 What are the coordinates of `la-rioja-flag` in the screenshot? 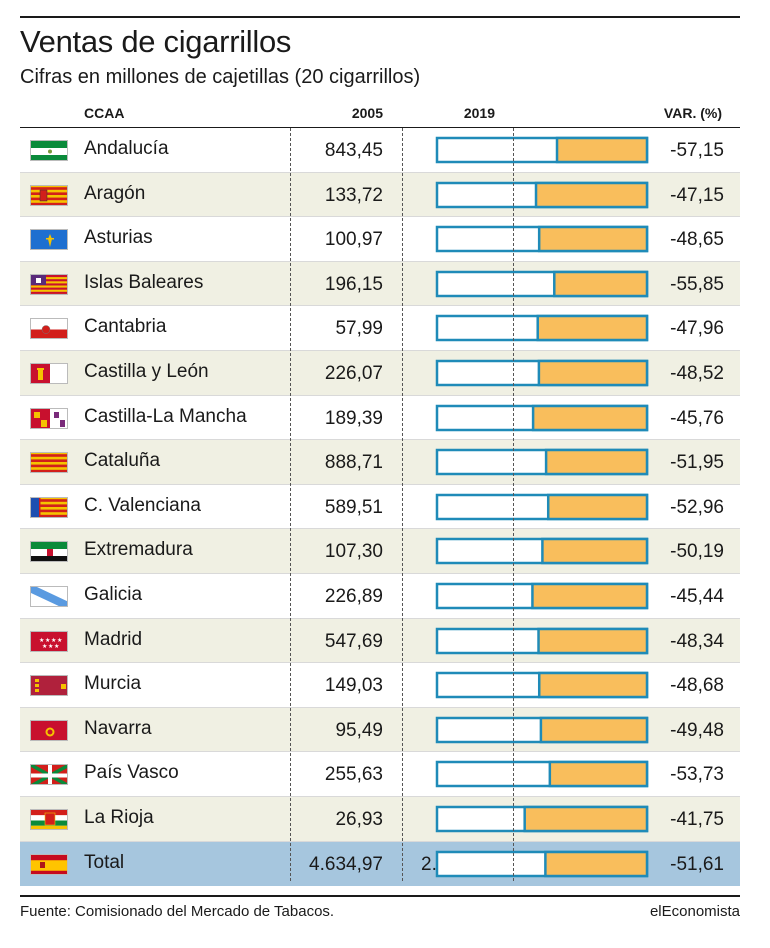 It's located at (49, 819).